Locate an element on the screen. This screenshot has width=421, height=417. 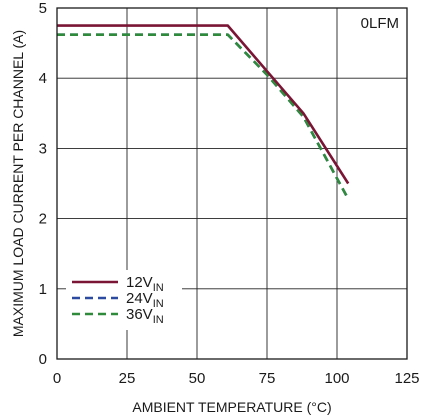
y-tick-label: 0 is located at coordinates (43, 359).